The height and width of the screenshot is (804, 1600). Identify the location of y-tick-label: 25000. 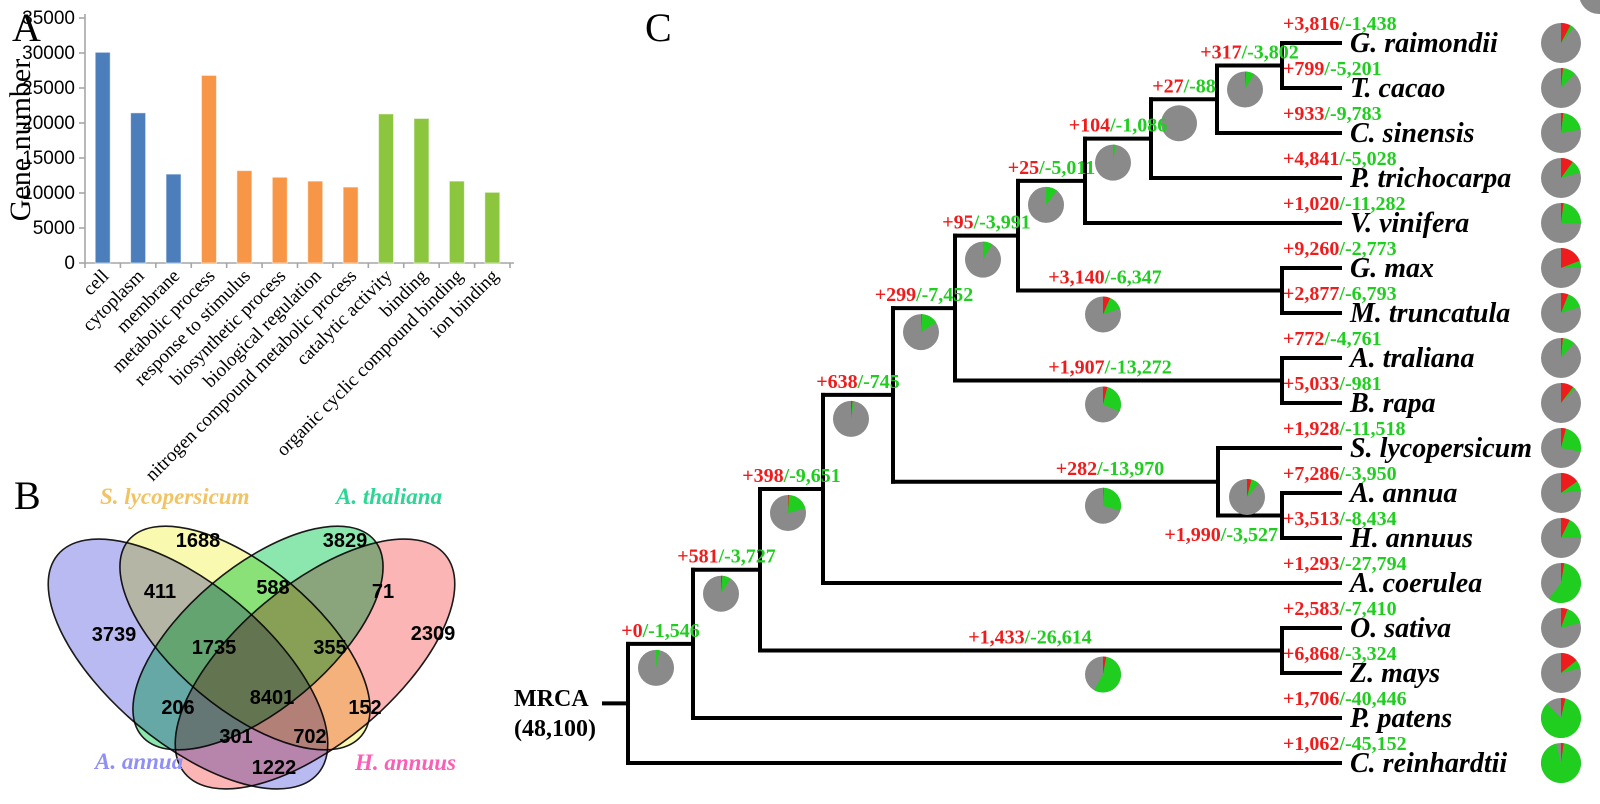
(48, 88).